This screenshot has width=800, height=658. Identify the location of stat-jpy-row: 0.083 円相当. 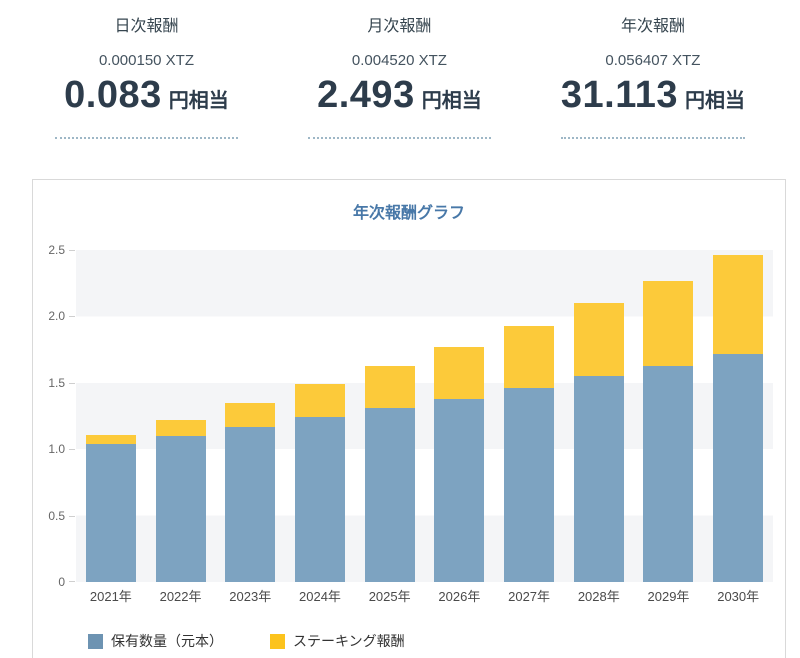
(146, 99).